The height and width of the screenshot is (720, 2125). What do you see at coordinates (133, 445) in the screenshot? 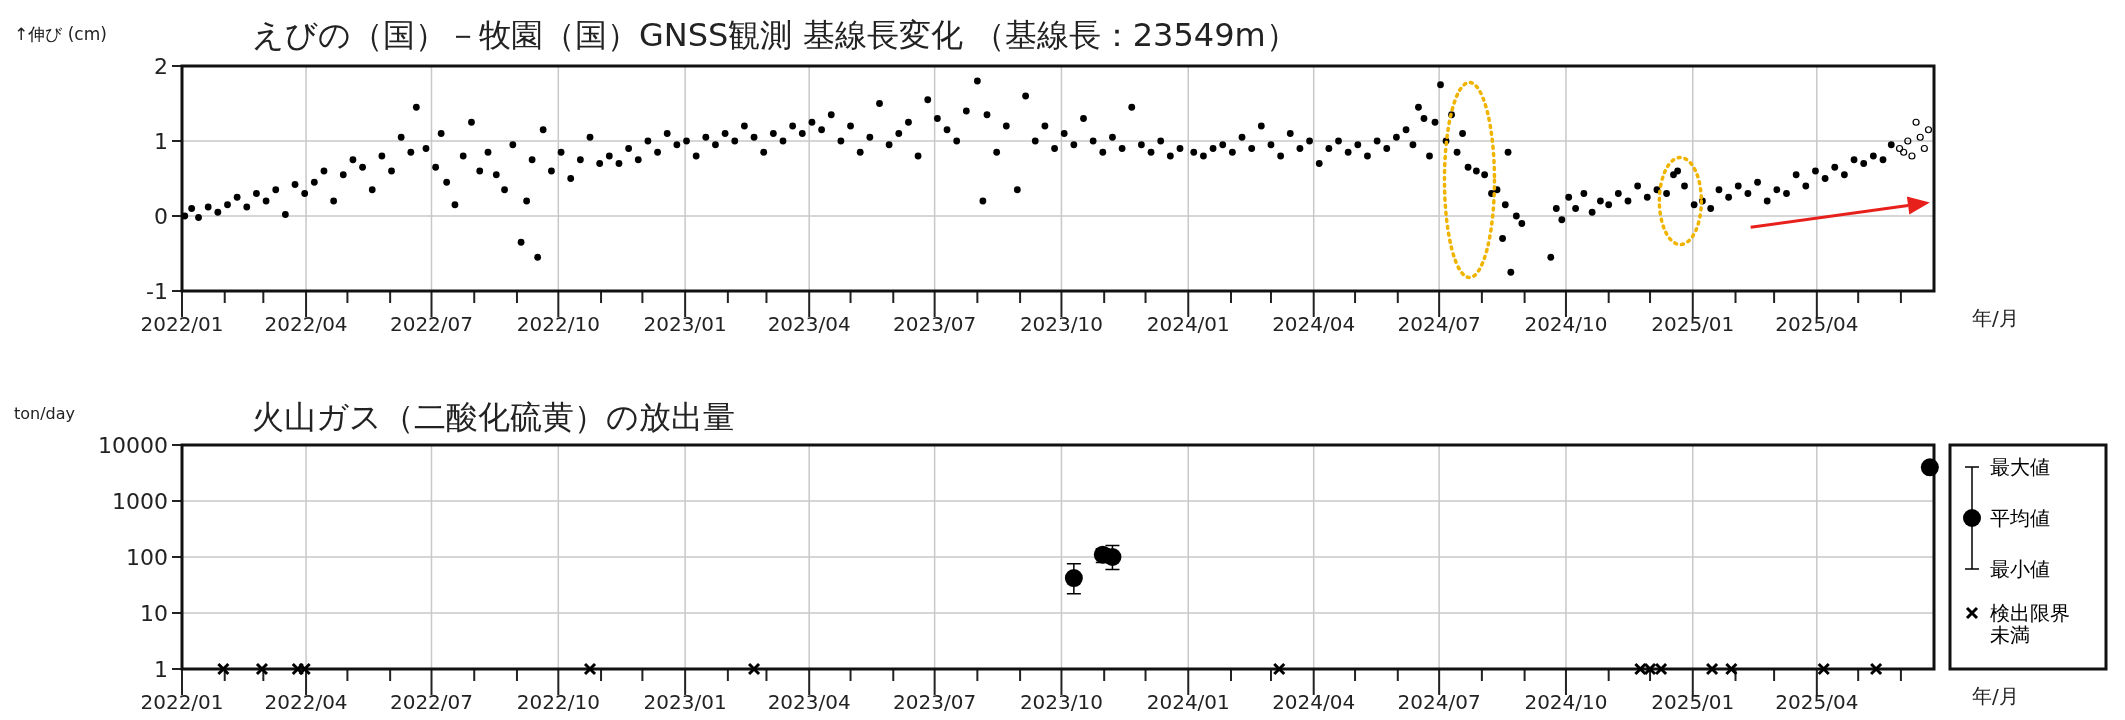
I see `y-tick-label: 10000` at bounding box center [133, 445].